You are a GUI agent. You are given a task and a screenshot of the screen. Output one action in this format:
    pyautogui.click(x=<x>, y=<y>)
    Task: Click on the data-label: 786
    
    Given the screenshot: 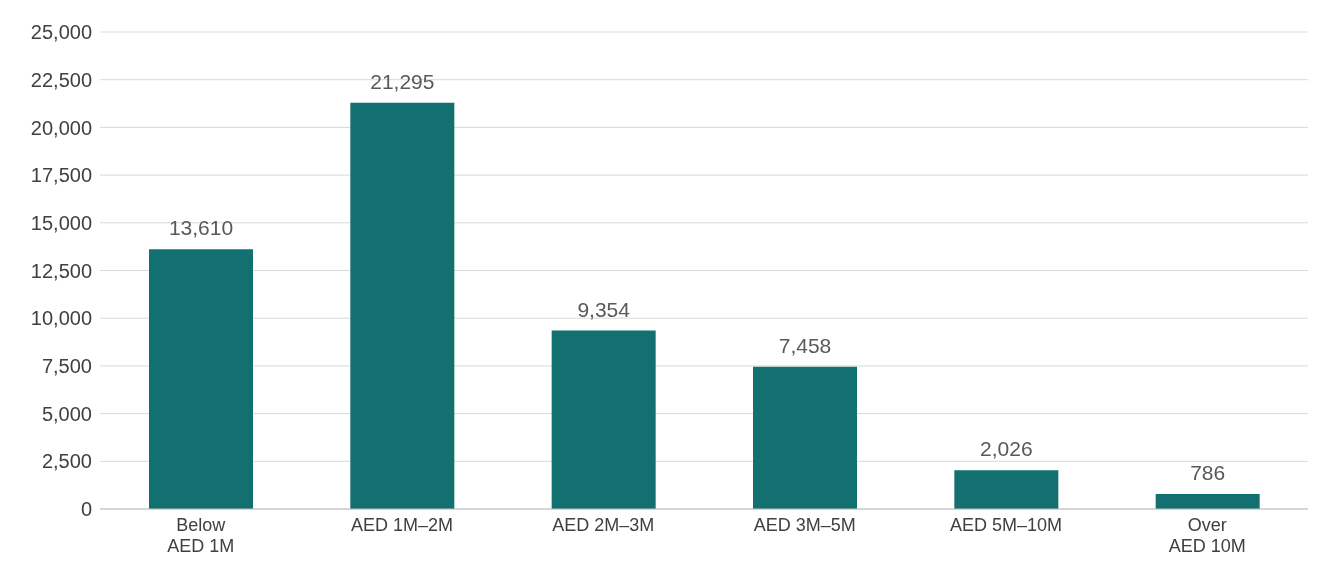 What is the action you would take?
    pyautogui.click(x=1208, y=472)
    